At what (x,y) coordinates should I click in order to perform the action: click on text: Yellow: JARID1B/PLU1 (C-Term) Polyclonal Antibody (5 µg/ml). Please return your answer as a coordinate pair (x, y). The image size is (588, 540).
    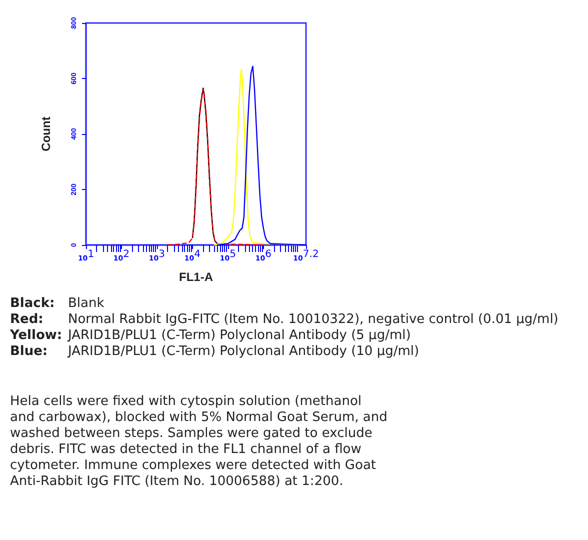
    Looking at the image, I should click on (210, 336).